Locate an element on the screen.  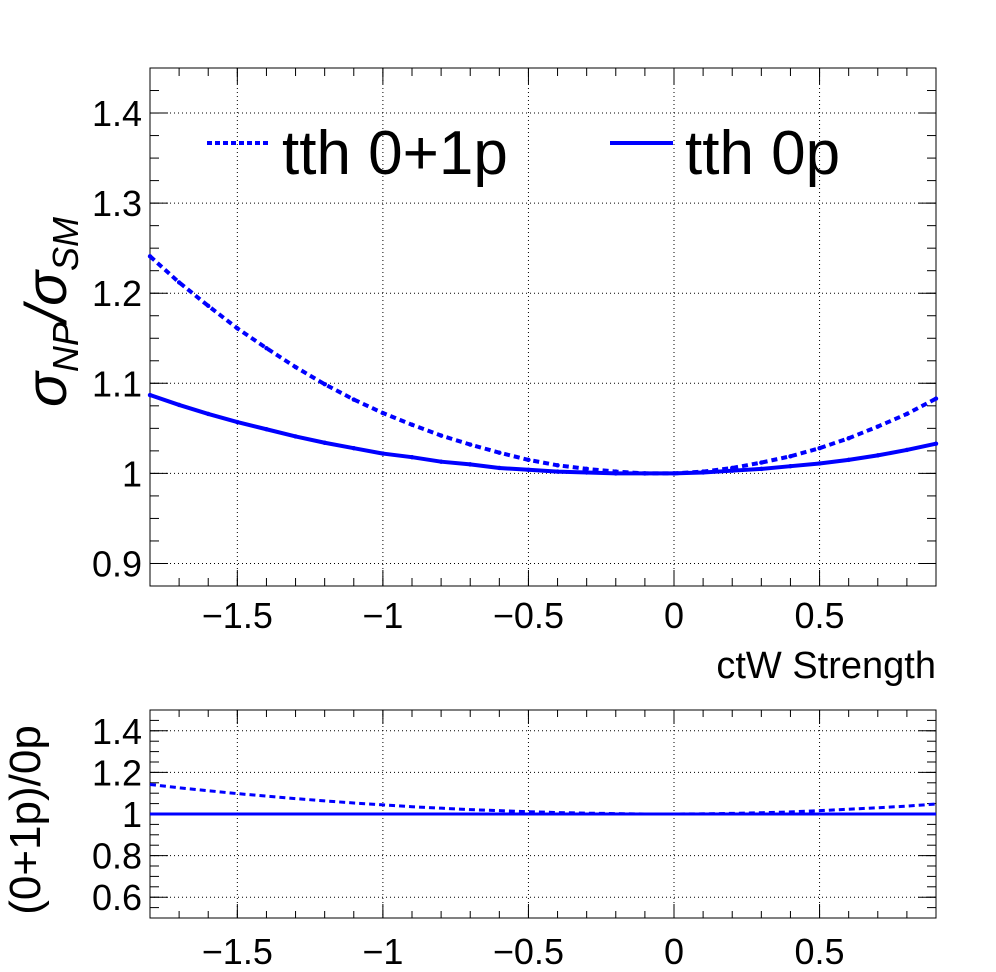
main-x-axis-label: ctW Strength is located at coordinates (826, 666).